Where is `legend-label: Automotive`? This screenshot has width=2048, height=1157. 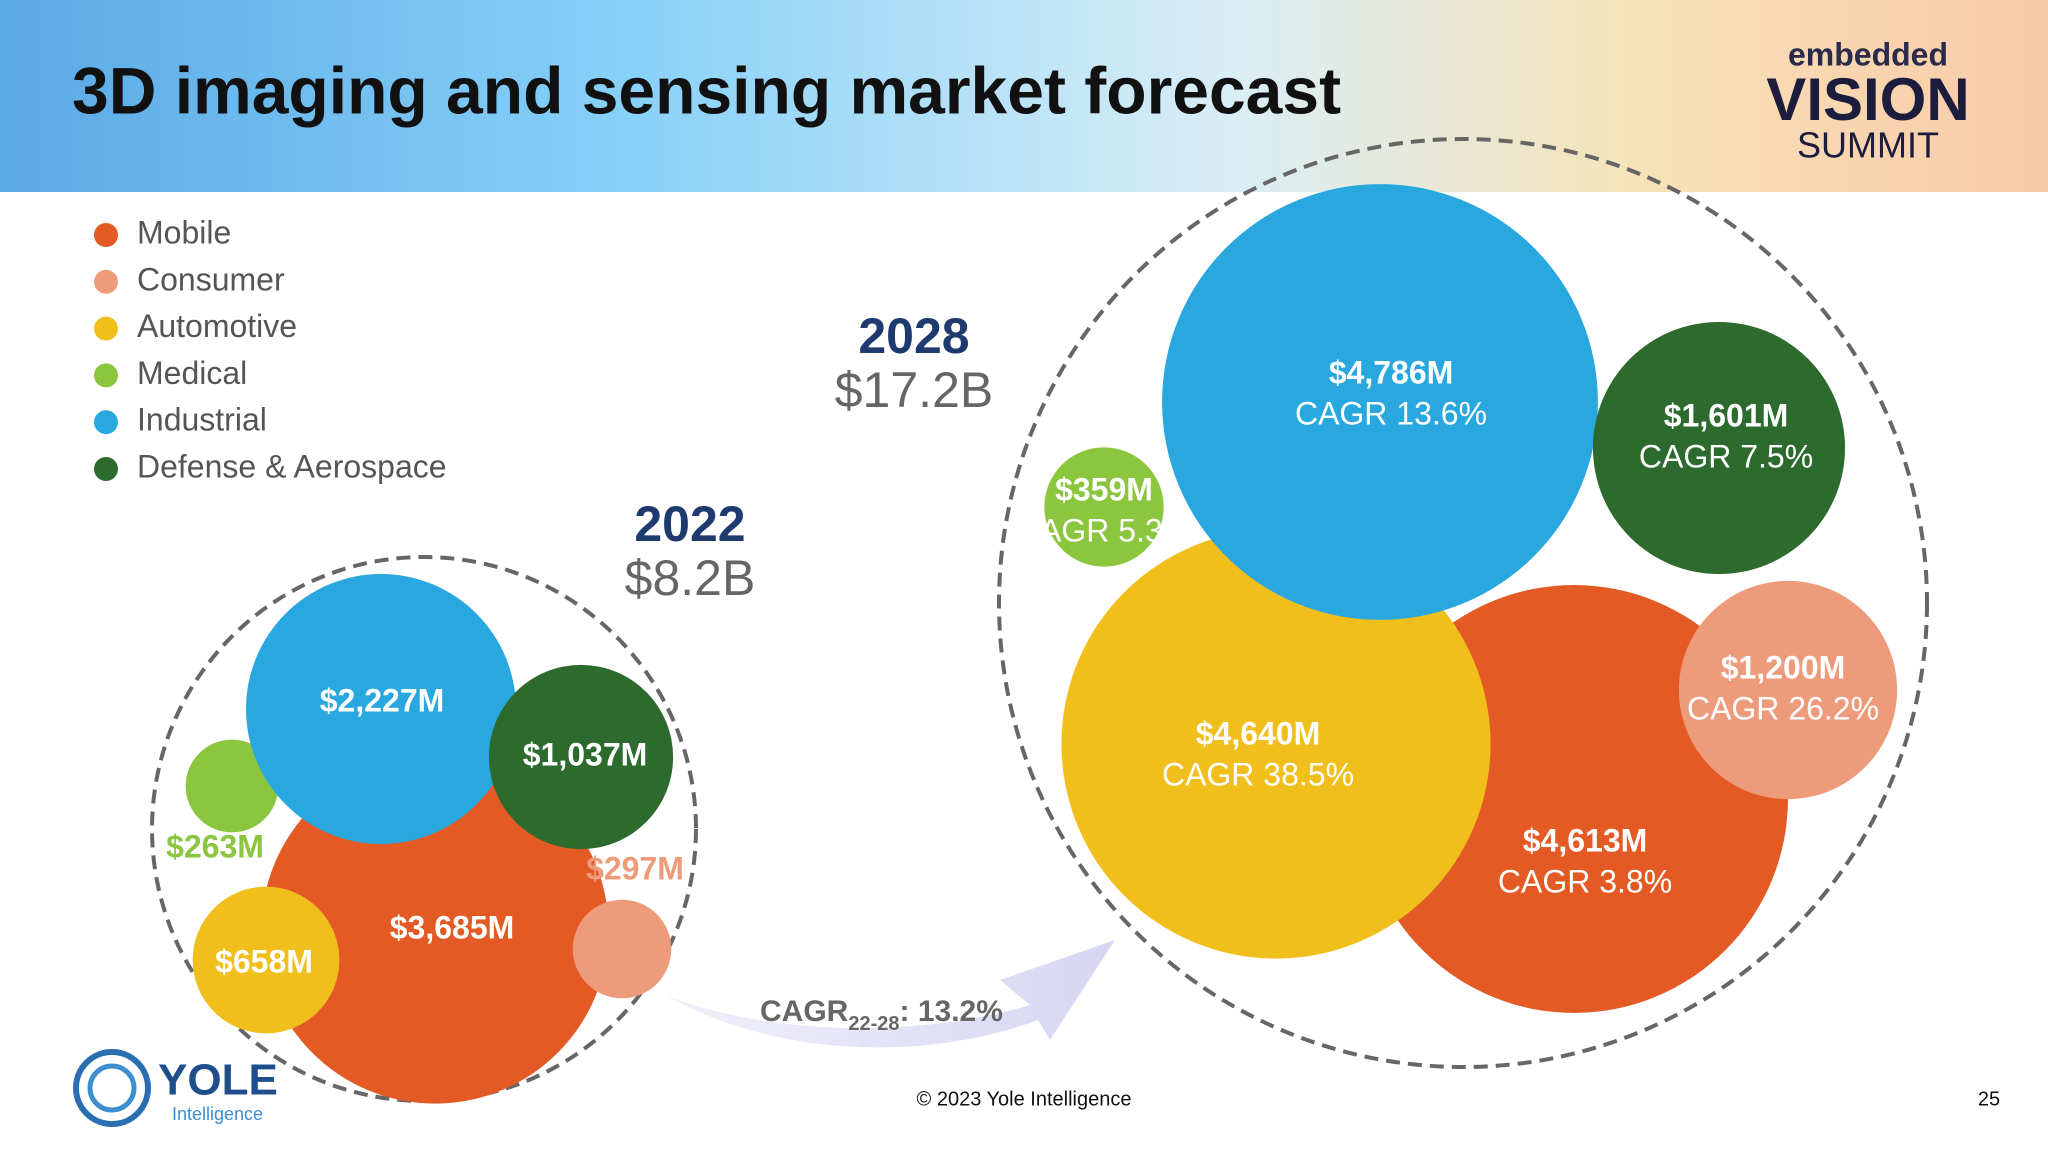 legend-label: Automotive is located at coordinates (217, 326).